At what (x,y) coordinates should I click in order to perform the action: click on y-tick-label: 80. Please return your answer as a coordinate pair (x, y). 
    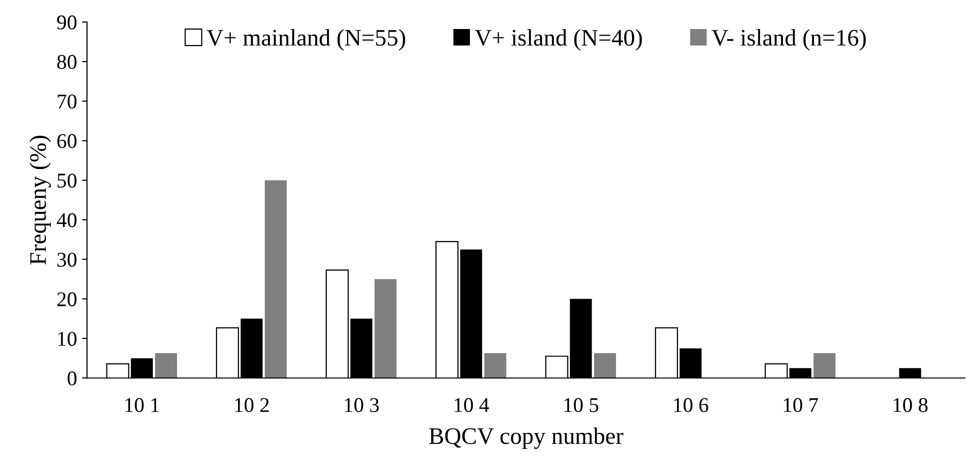
    Looking at the image, I should click on (66, 61).